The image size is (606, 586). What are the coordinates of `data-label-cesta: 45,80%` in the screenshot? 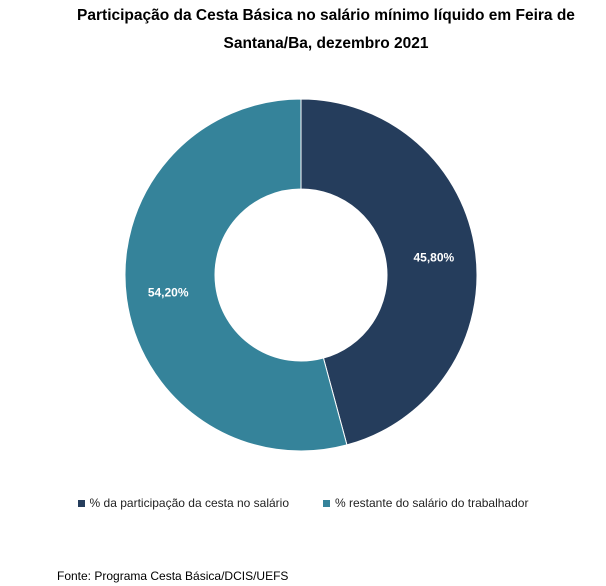 It's located at (433, 257).